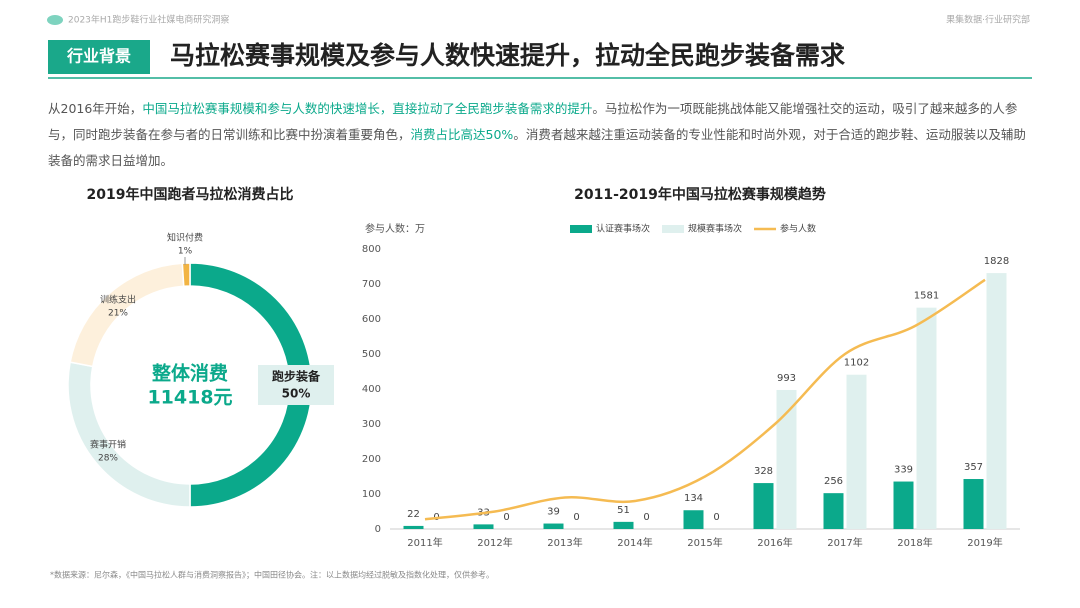  I want to click on bar-value: 1102, so click(856, 363).